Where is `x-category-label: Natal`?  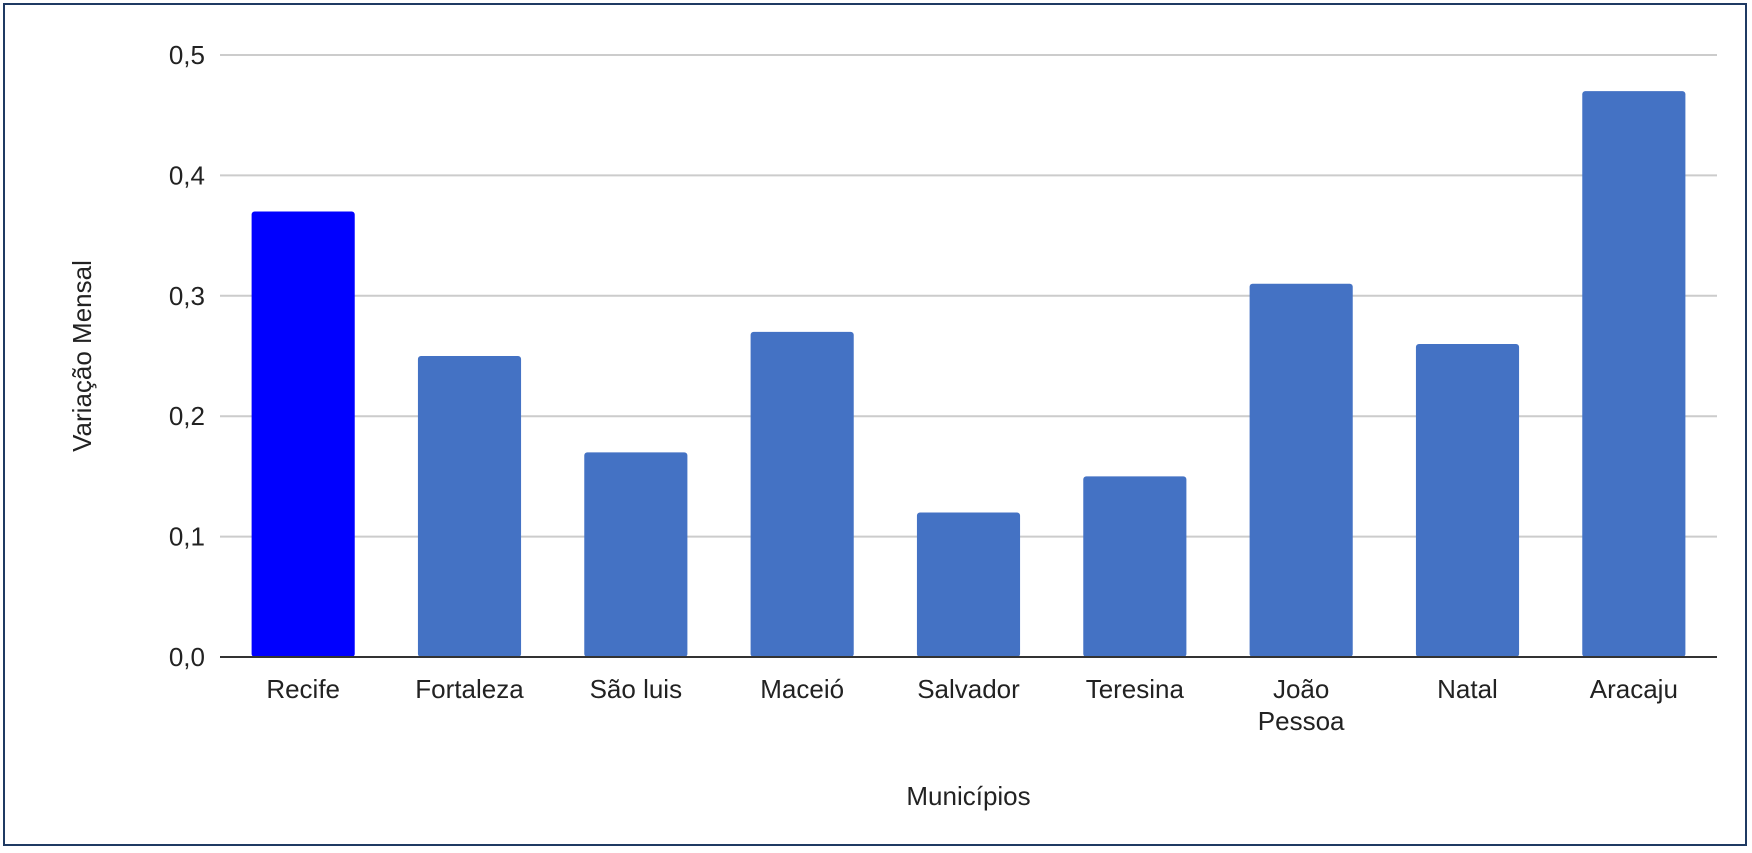 x-category-label: Natal is located at coordinates (1467, 689).